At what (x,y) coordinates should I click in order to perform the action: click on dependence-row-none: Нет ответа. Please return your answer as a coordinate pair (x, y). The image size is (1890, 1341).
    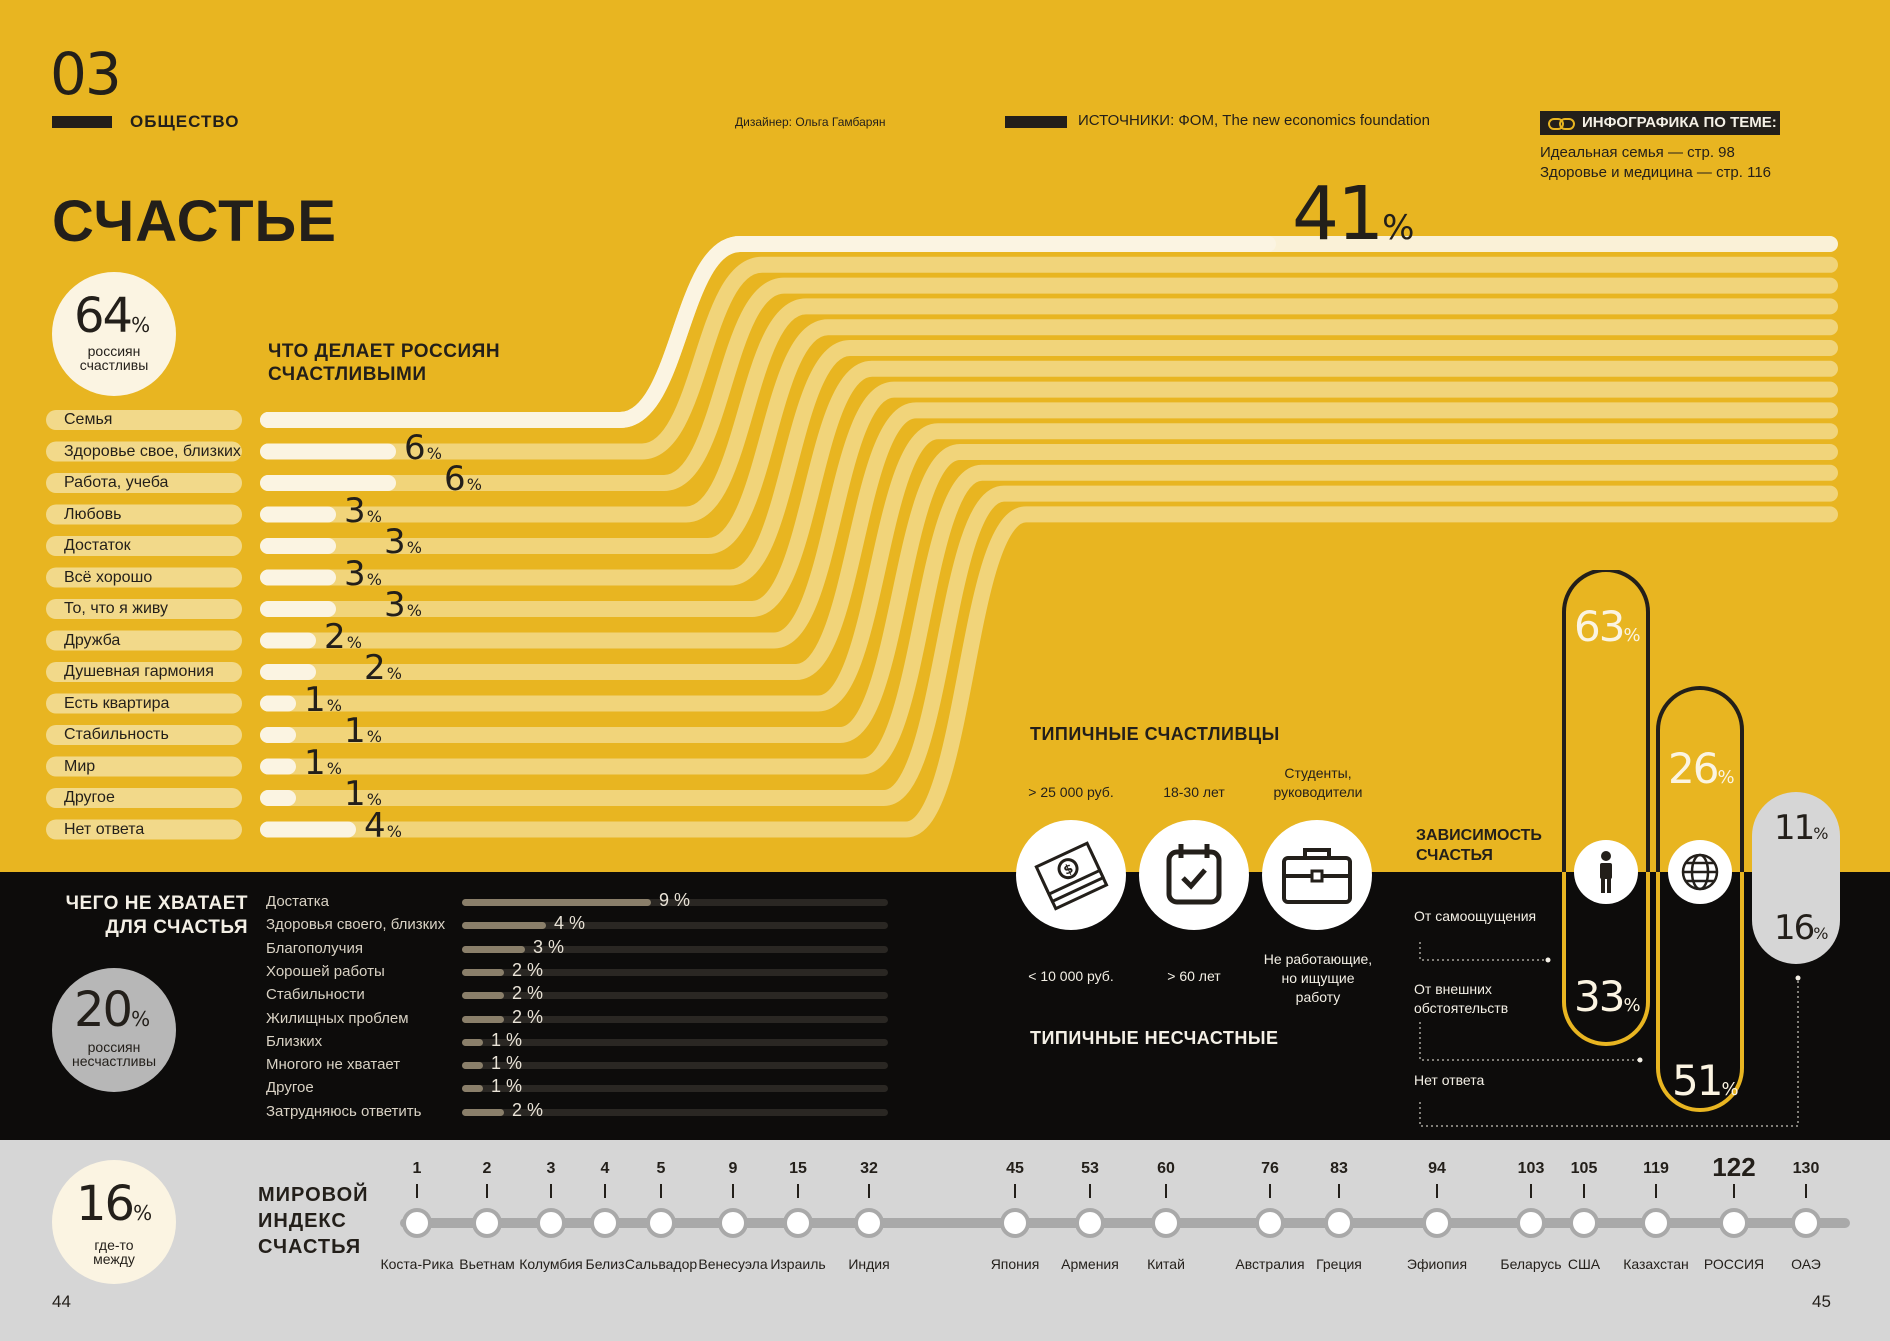
    Looking at the image, I should click on (1449, 1080).